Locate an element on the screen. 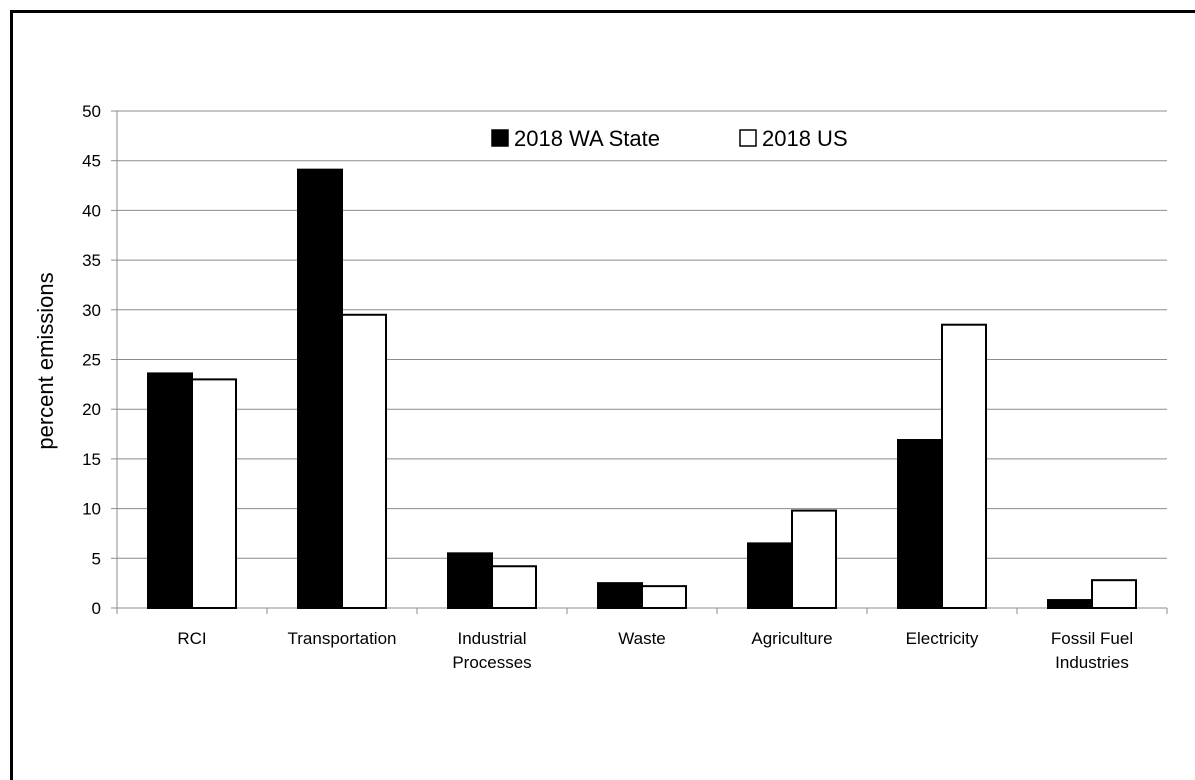 This screenshot has height=780, width=1195. y-tick-label: 5 is located at coordinates (96, 558).